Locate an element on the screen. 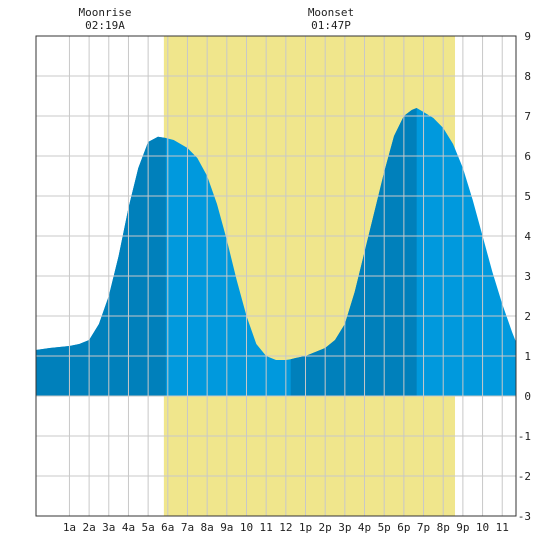 This screenshot has width=550, height=550. x-tick-label: 6a is located at coordinates (167, 527).